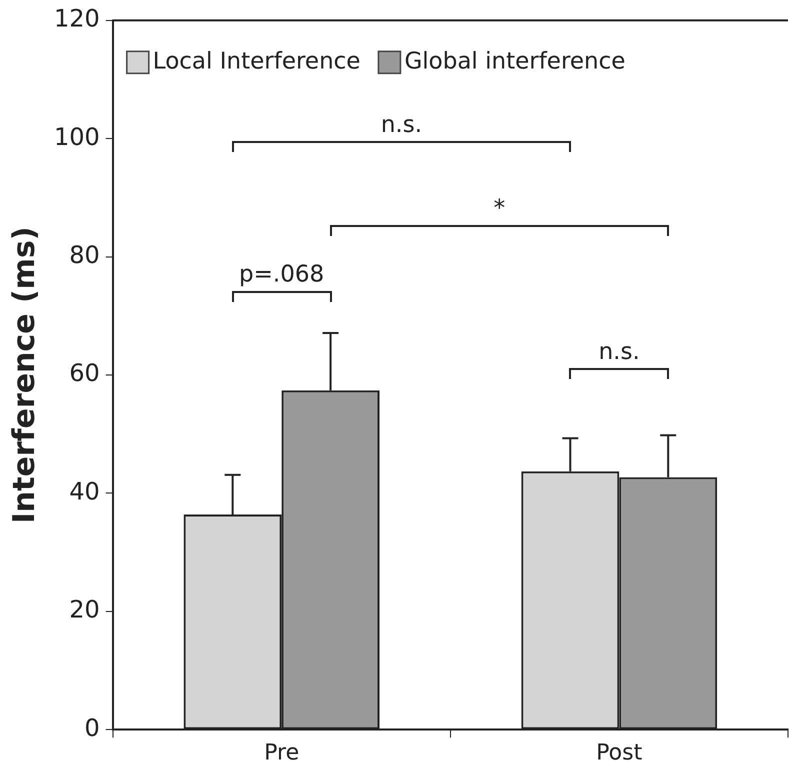  Describe the element at coordinates (84, 373) in the screenshot. I see `y-tick-label: 60` at that location.